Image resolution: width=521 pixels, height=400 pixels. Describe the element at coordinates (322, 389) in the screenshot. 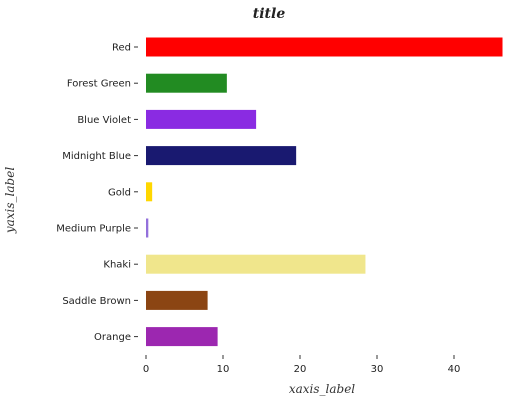

I see `x-axis-title: xaxis_label` at that location.